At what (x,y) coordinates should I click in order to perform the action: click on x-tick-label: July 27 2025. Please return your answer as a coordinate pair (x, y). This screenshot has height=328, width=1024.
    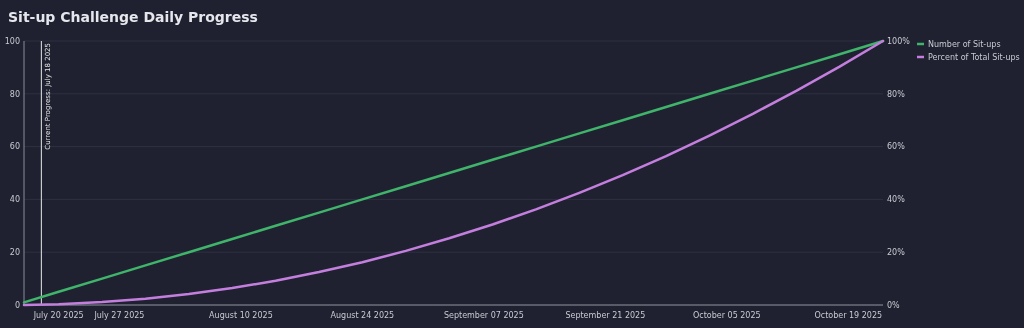
    Looking at the image, I should click on (119, 315).